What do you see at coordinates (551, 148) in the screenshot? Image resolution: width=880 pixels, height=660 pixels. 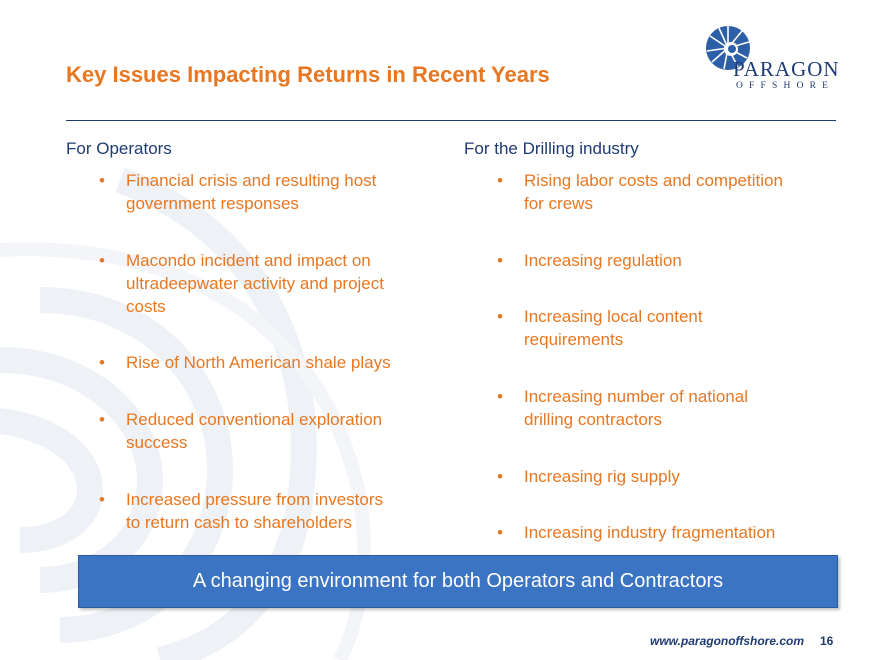 I see `drilling-heading: For the Drilling industry` at bounding box center [551, 148].